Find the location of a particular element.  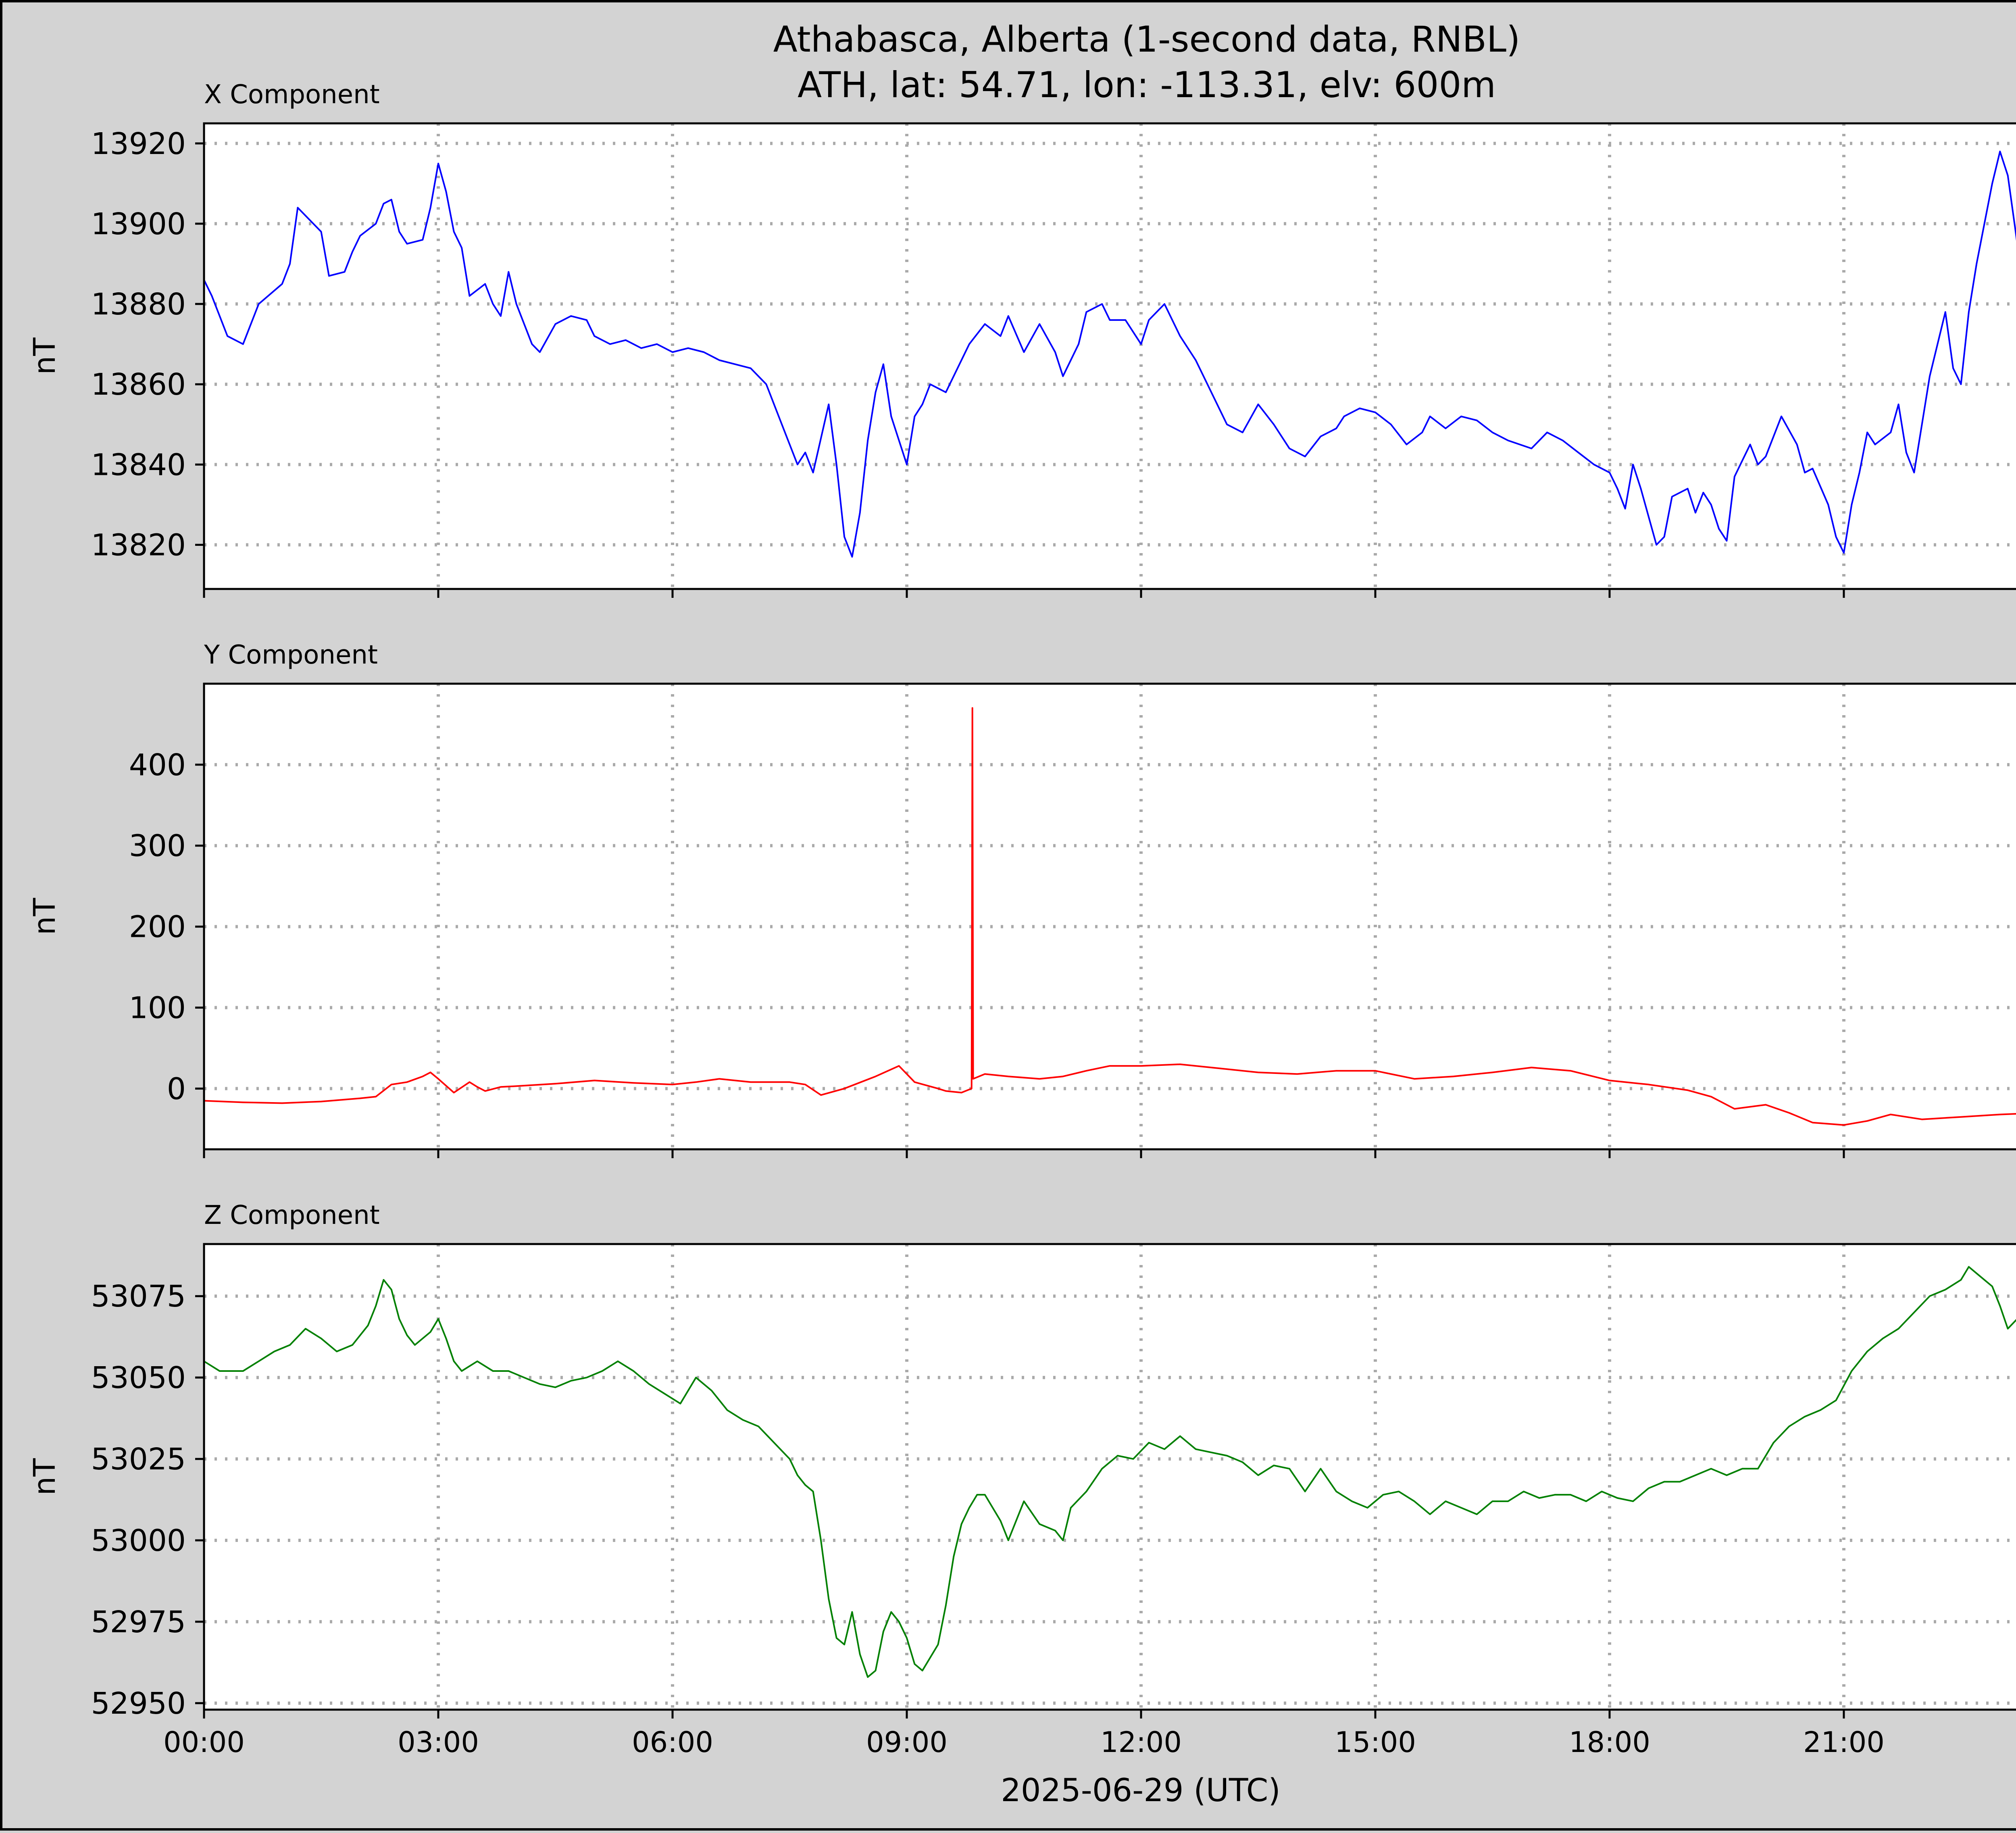

x-tick-label: 12:00 is located at coordinates (1141, 1743).